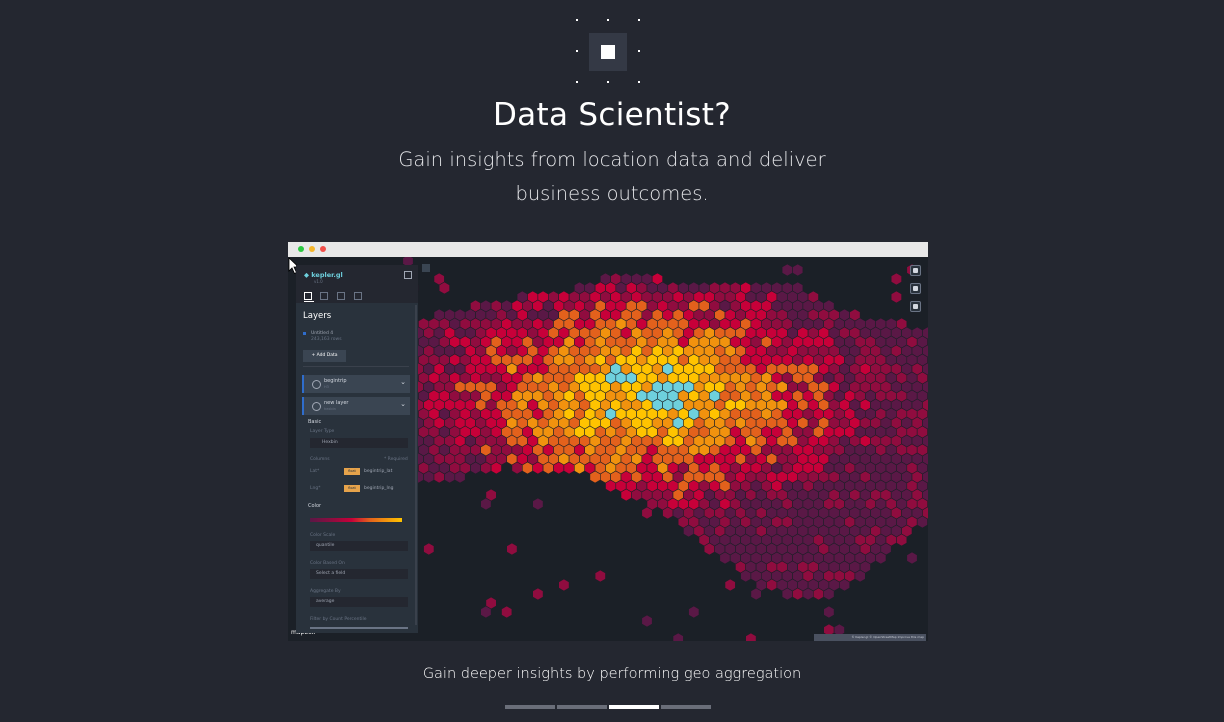 Image resolution: width=1224 pixels, height=722 pixels. Describe the element at coordinates (915, 306) in the screenshot. I see `split-map-button` at that location.